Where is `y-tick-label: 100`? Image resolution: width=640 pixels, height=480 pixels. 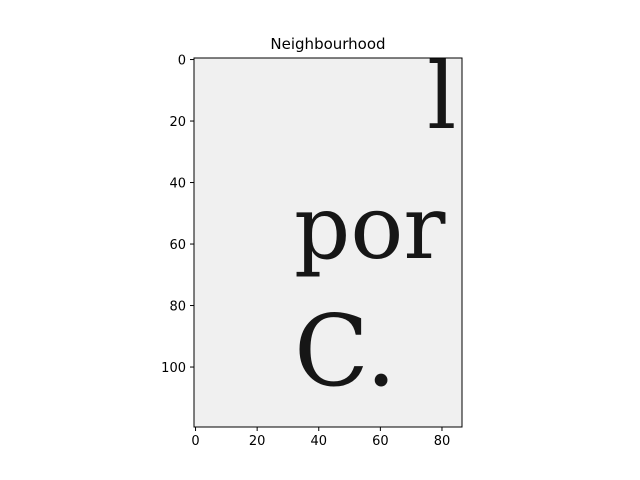 y-tick-label: 100 is located at coordinates (173, 368).